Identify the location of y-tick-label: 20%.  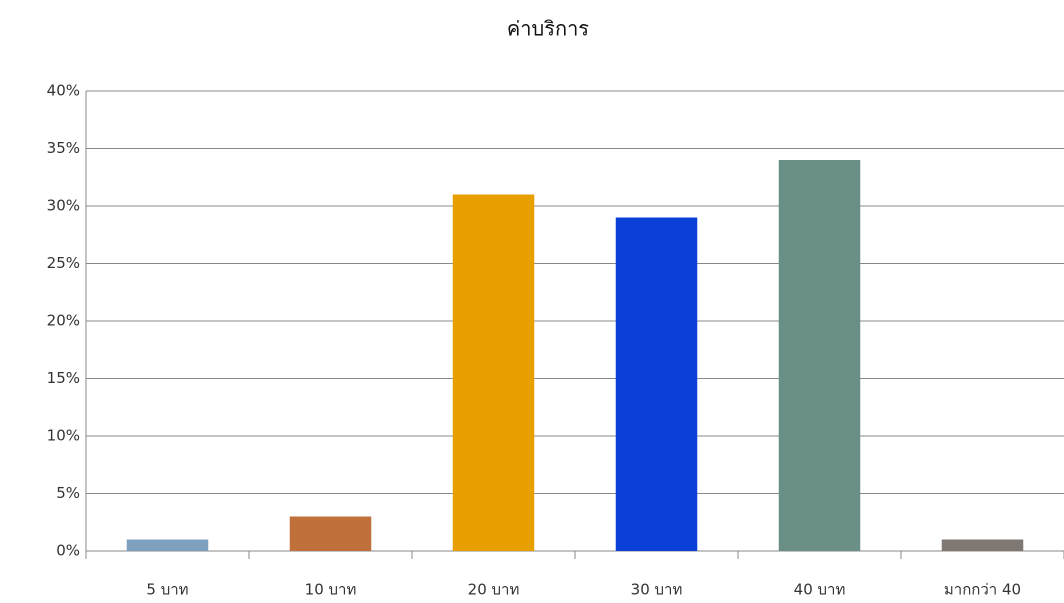
(63, 321).